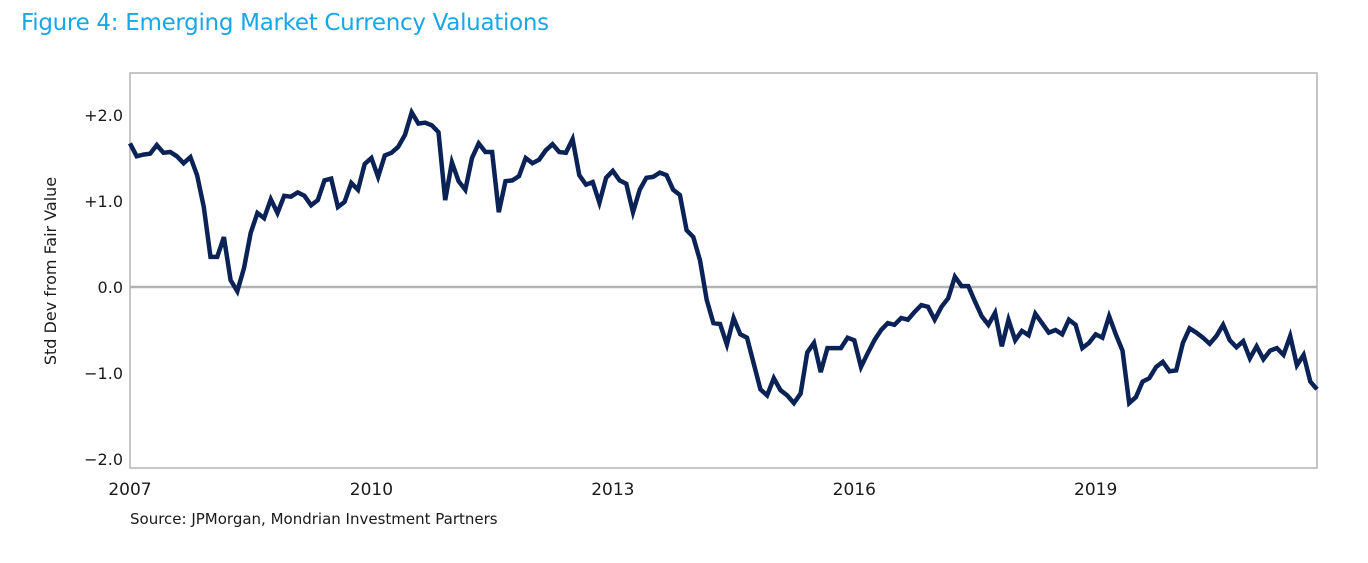 Image resolution: width=1368 pixels, height=563 pixels. I want to click on y-tick-label: +1.0, so click(103, 201).